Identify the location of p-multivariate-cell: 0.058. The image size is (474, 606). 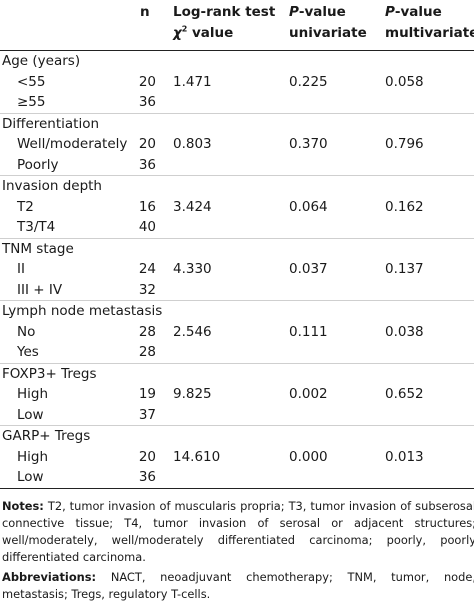
(404, 81).